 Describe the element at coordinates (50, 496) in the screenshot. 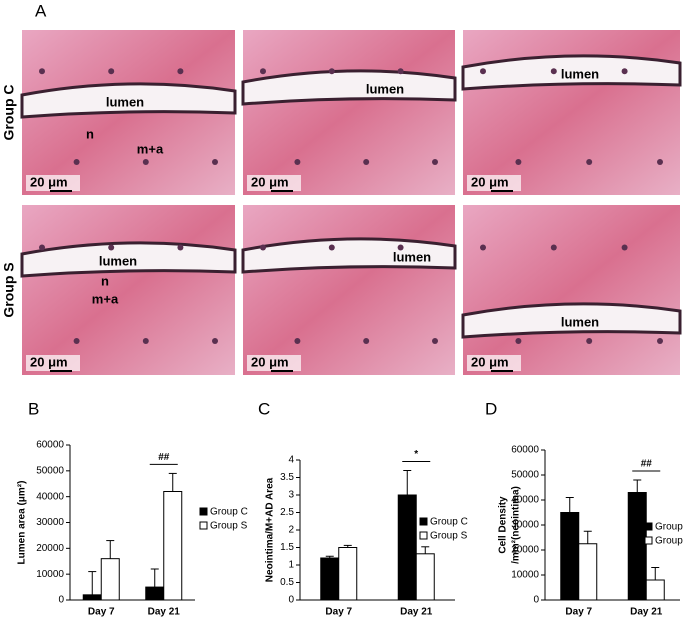

I see `y-tick-label: 40000` at that location.